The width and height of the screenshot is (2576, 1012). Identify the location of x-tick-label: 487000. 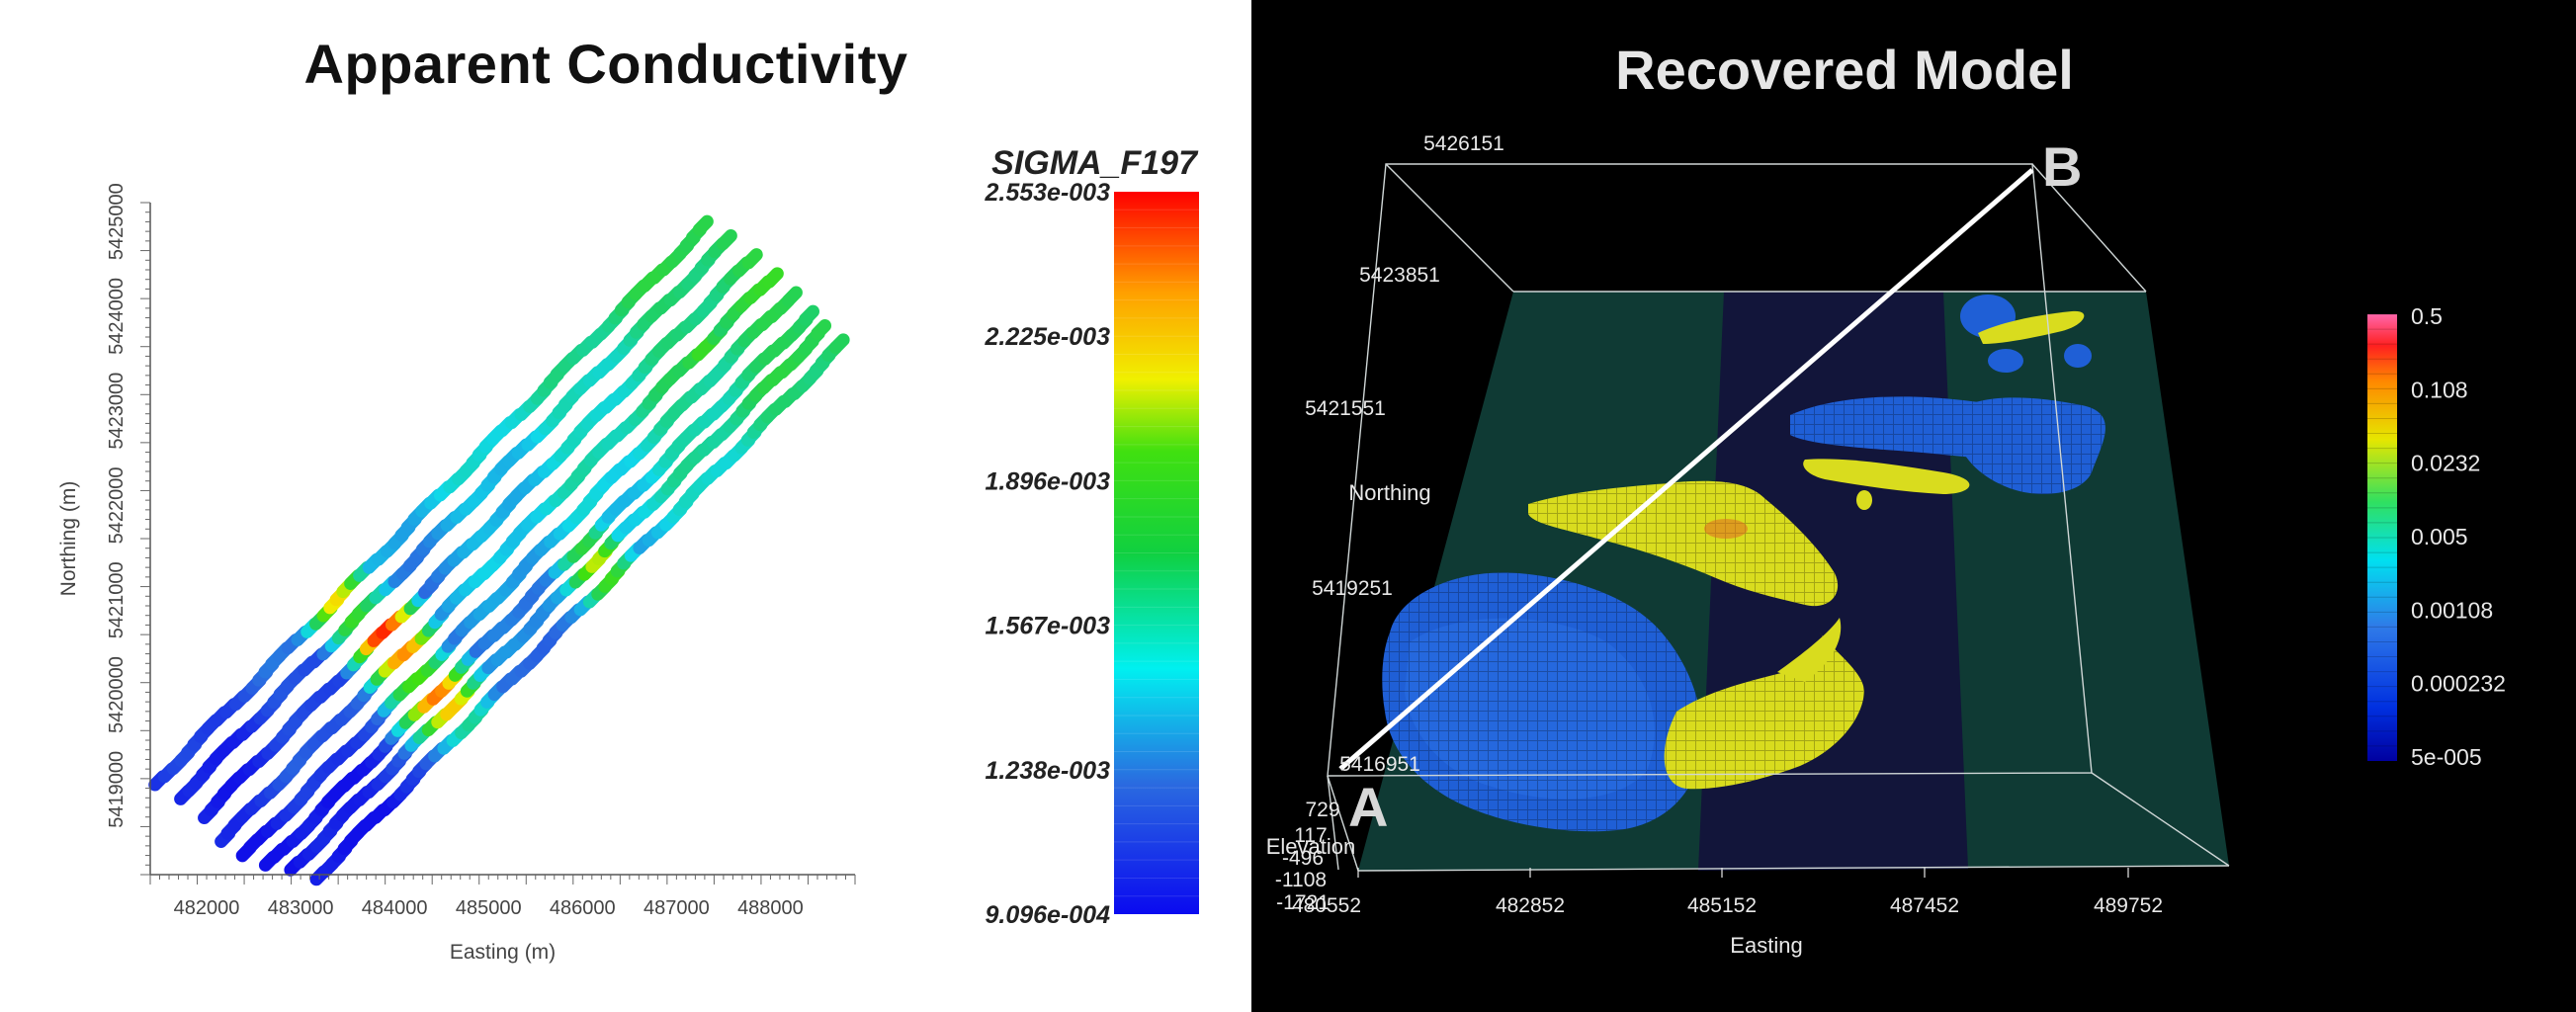
(677, 908).